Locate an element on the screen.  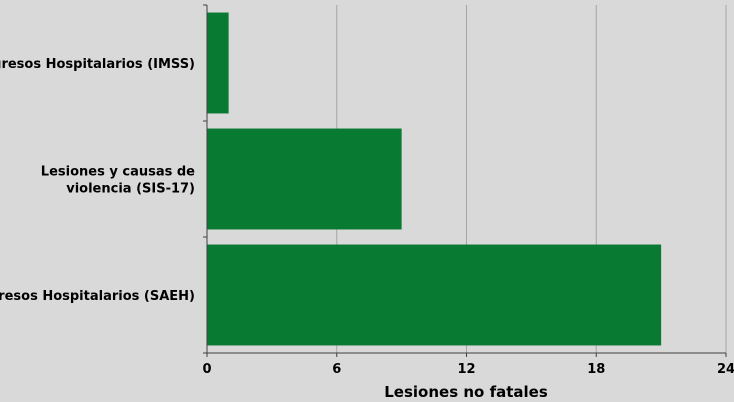
x-axis-title: Lesiones no fatales is located at coordinates (466, 392).